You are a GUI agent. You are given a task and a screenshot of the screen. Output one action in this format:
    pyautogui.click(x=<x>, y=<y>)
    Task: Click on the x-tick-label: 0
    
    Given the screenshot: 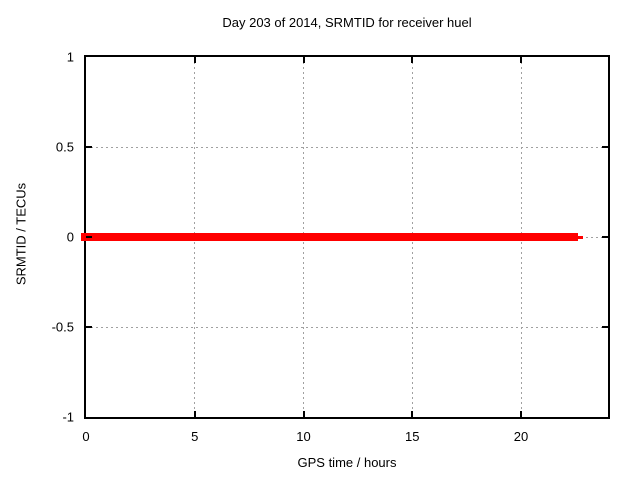 What is the action you would take?
    pyautogui.click(x=86, y=436)
    